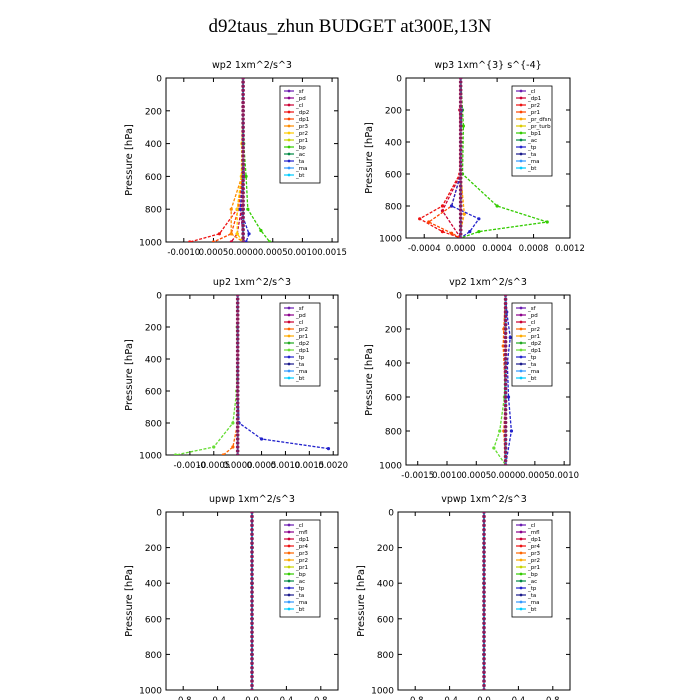 This screenshot has height=700, width=700. I want to click on legend-label: _pr2, so click(533, 330).